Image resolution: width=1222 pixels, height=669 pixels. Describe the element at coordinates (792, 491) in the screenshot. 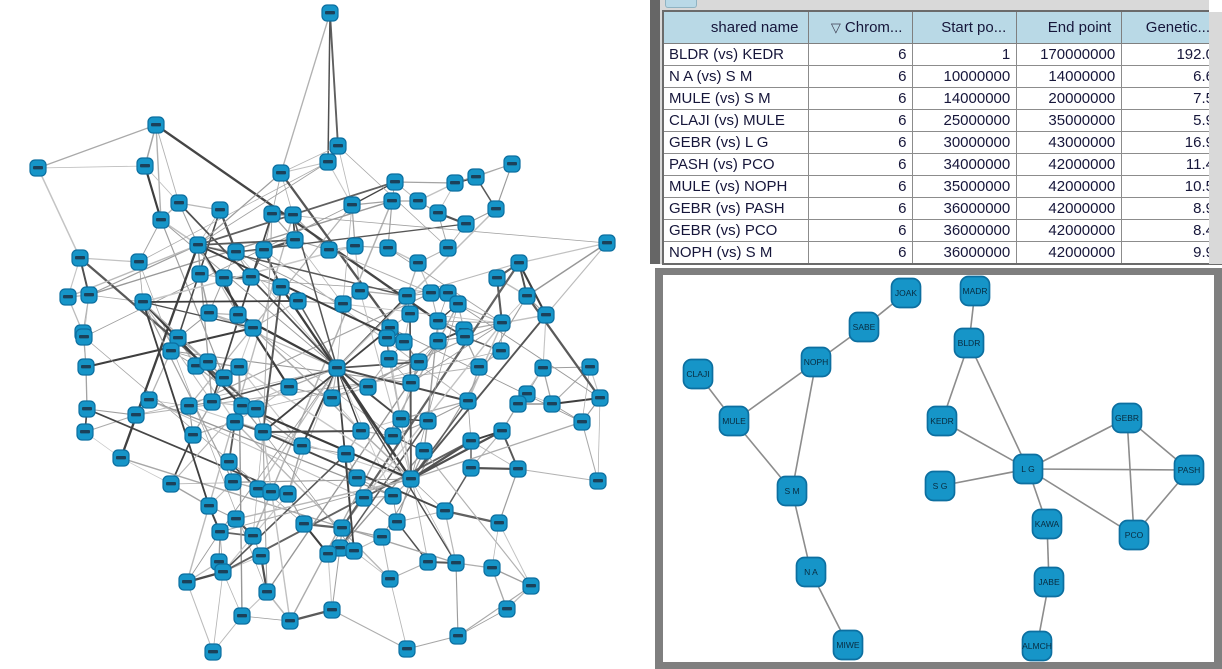

I see `graph-node-s-m: S M` at that location.